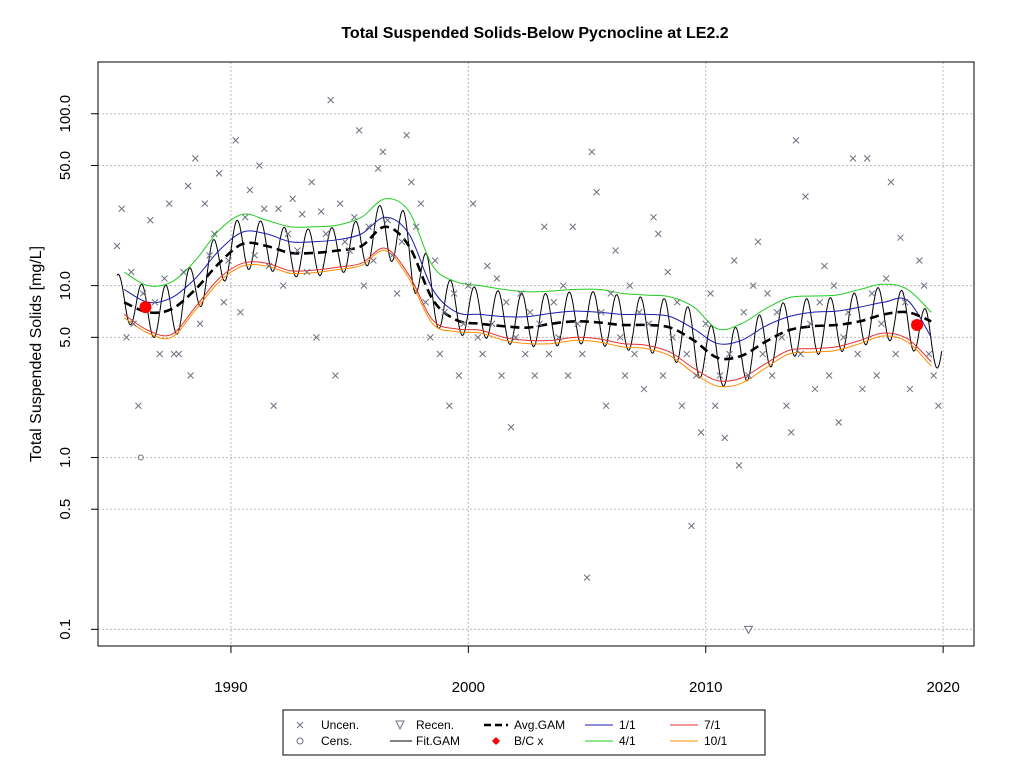 The width and height of the screenshot is (1024, 768). Describe the element at coordinates (324, 741) in the screenshot. I see `legend-item-cens: Cens.` at that location.